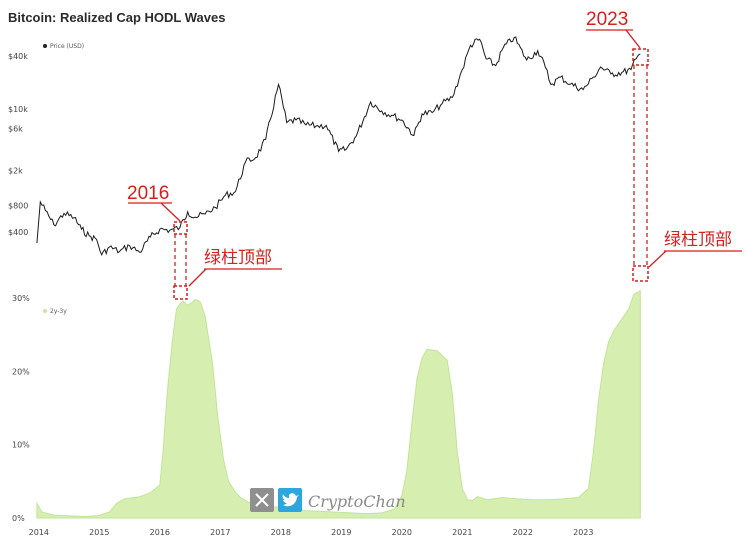 This screenshot has width=750, height=546. I want to click on annotation-2023: 2023, so click(617, 145).